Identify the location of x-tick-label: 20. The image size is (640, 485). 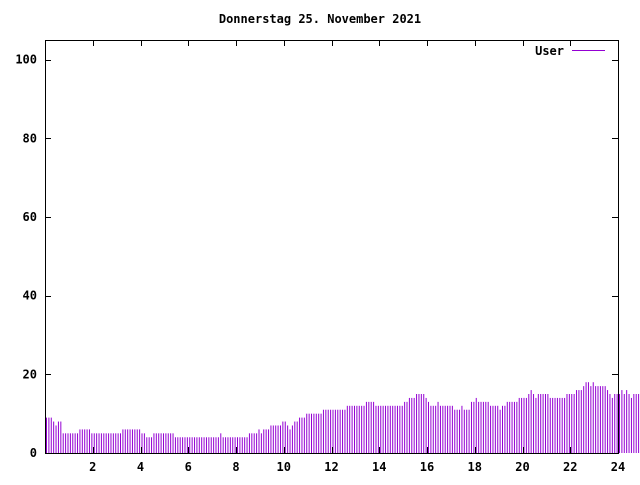
(522, 467).